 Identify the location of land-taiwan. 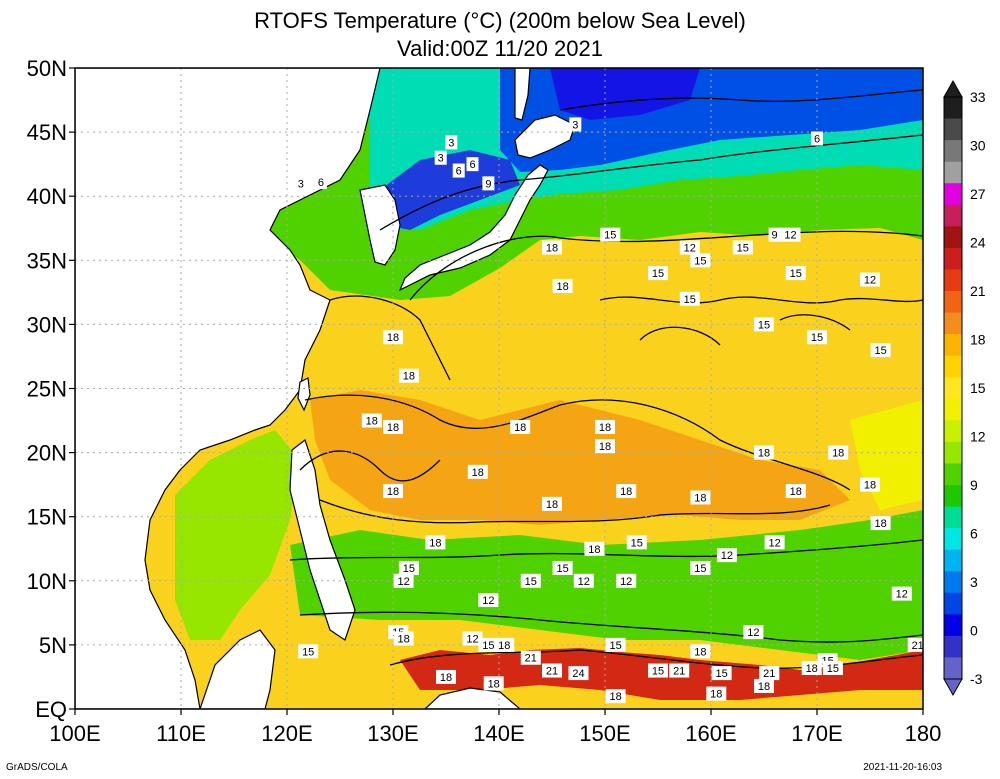
(304, 394).